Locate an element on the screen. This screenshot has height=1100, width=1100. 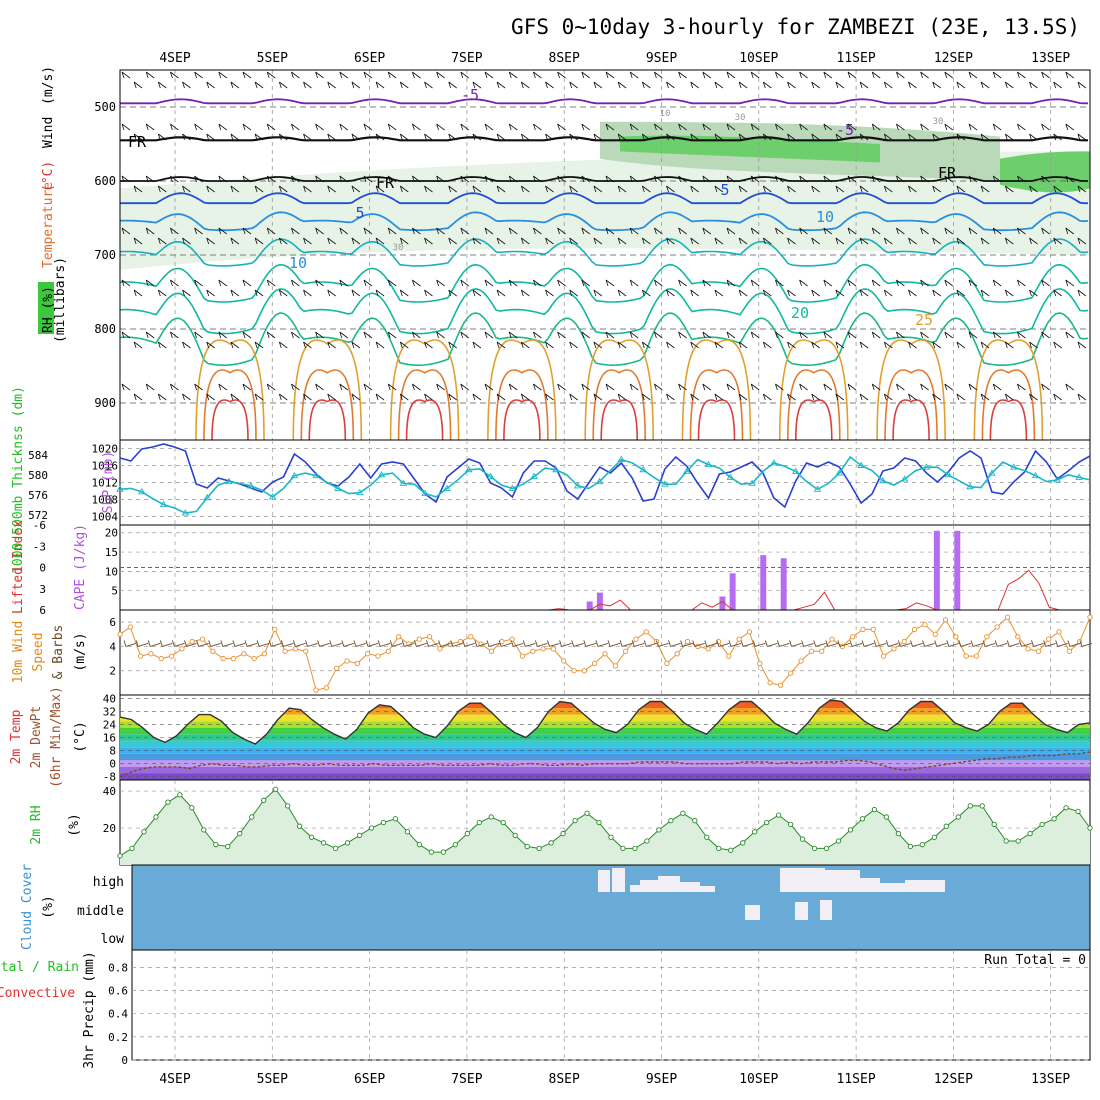
slp-tick-label: 1004 is located at coordinates (105, 517).